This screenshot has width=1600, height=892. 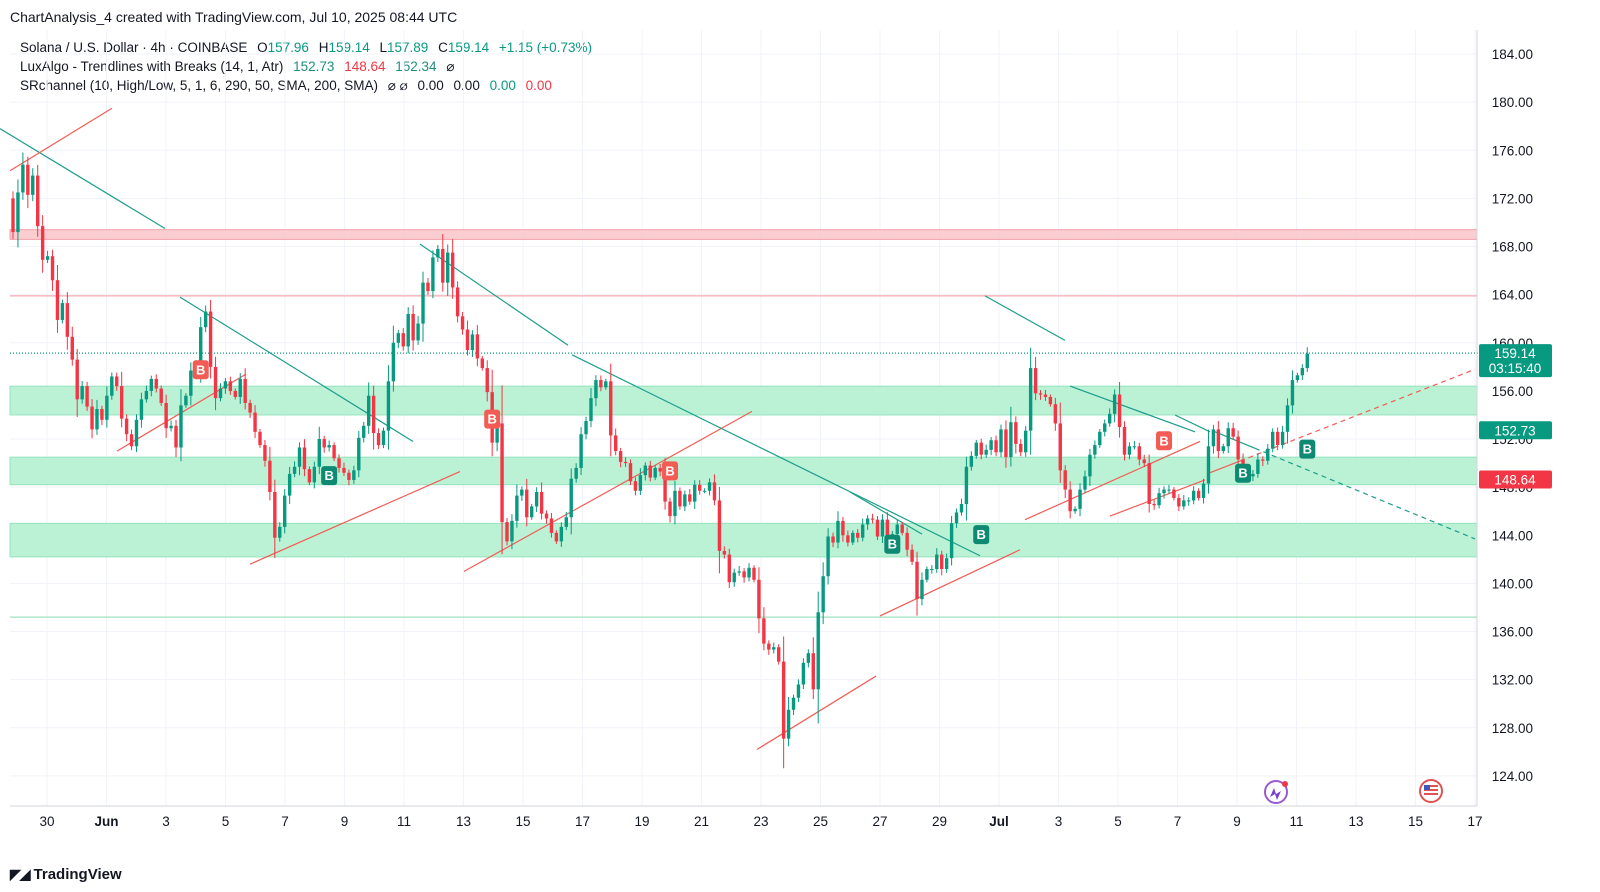 What do you see at coordinates (1431, 791) in the screenshot?
I see `us-flag-icon` at bounding box center [1431, 791].